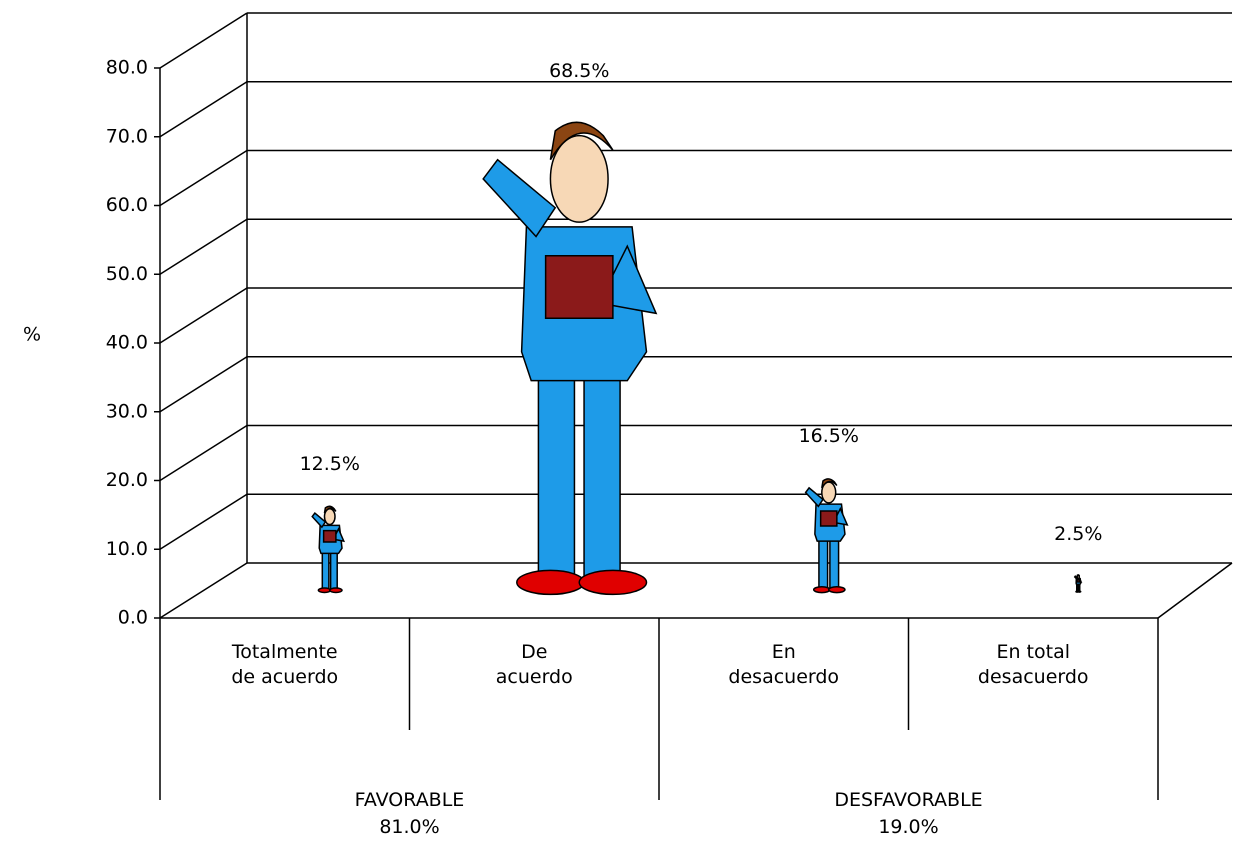  Describe the element at coordinates (1078, 534) in the screenshot. I see `value-label: 2.5%` at that location.